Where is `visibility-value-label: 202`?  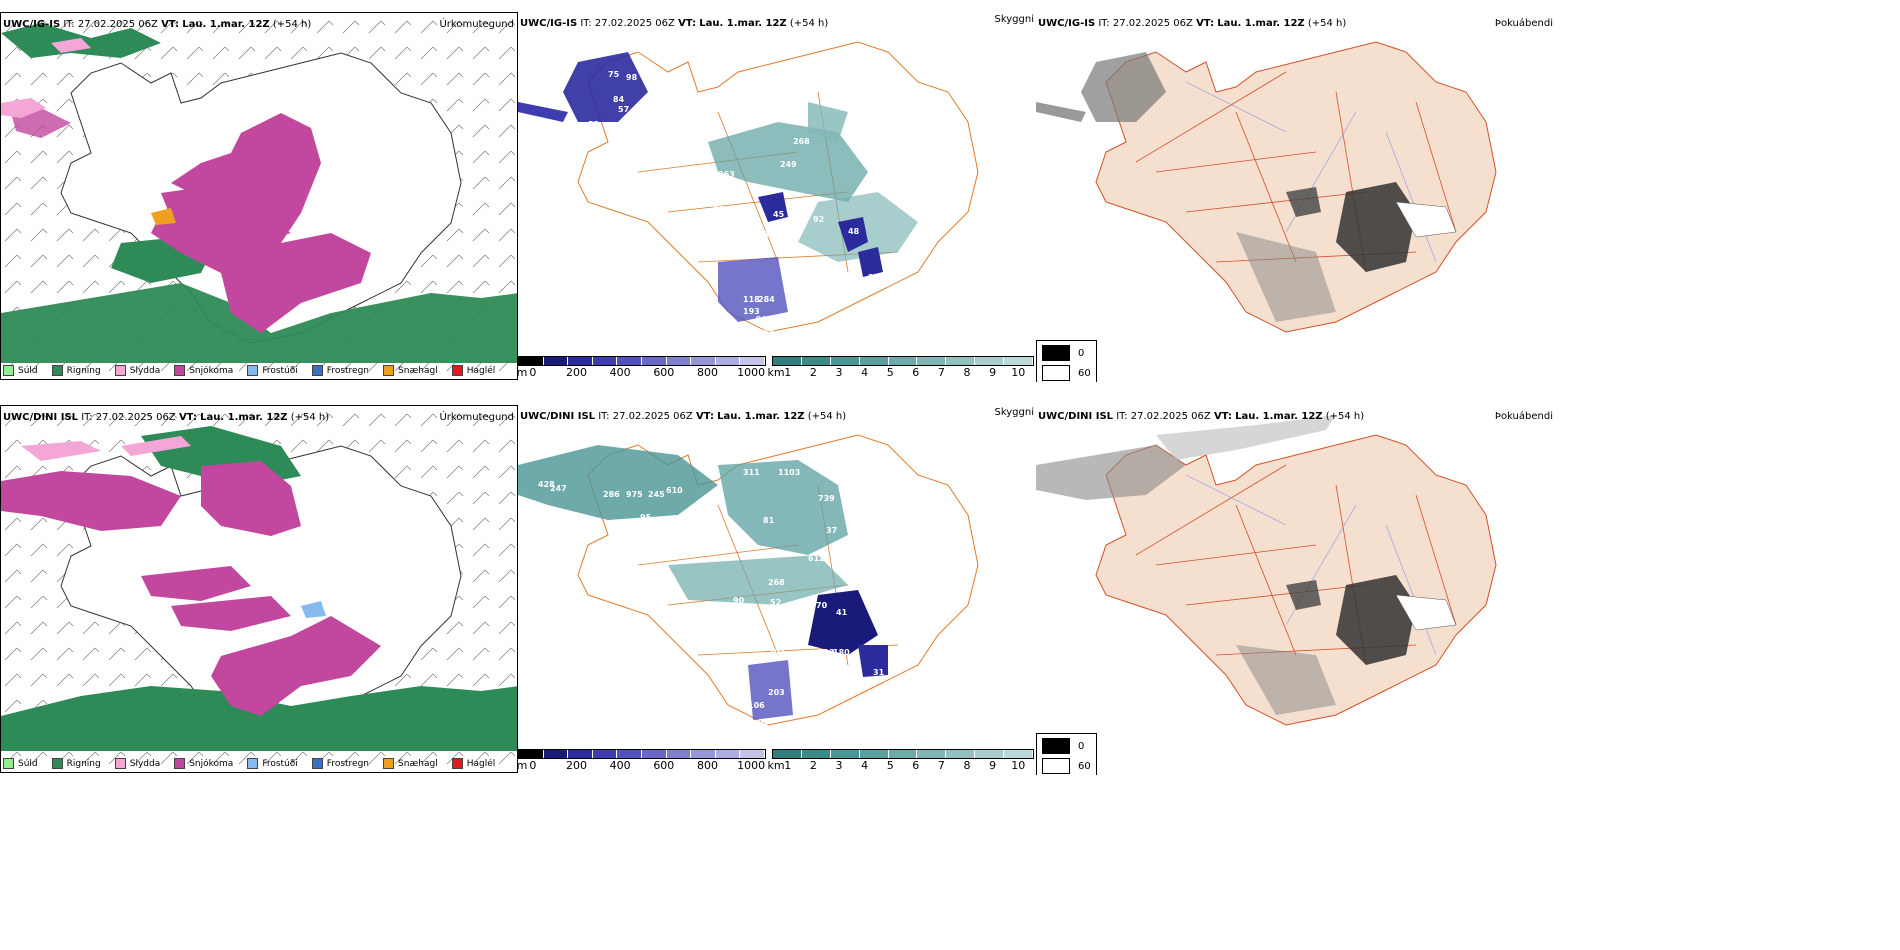
visibility-value-label: 202 is located at coordinates (776, 652).